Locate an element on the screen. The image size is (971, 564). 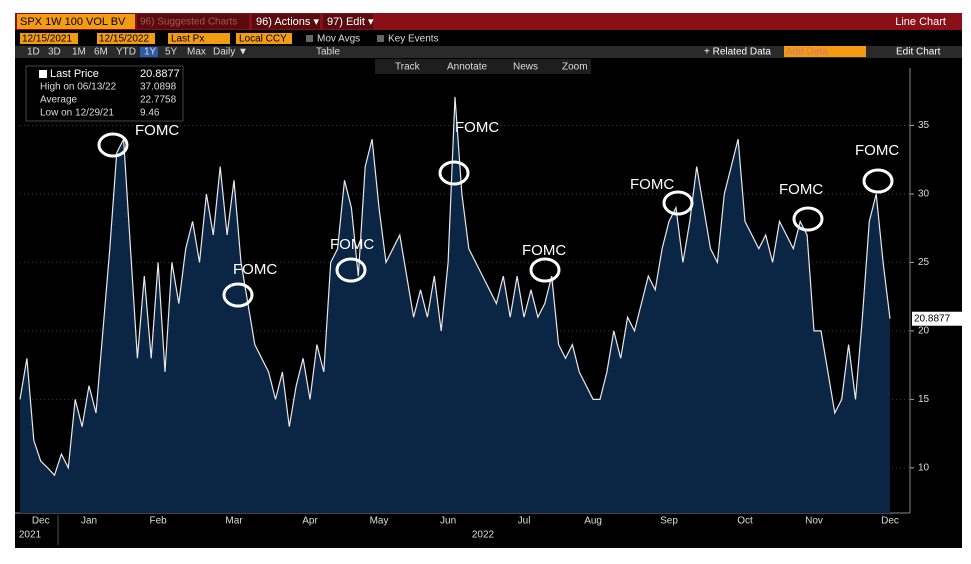
currency: Local CCY is located at coordinates (263, 39).